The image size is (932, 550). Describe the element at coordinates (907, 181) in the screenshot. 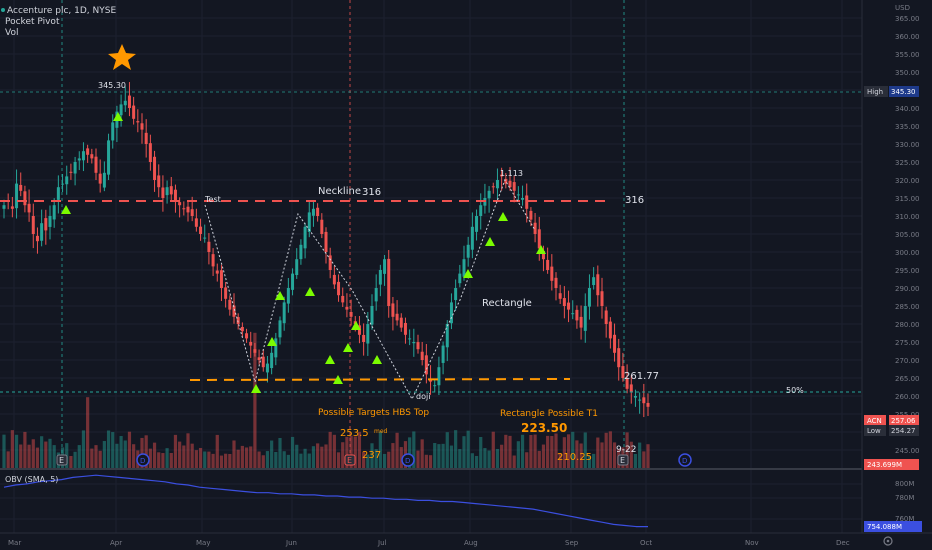

I see `price-tick: 320.00` at that location.